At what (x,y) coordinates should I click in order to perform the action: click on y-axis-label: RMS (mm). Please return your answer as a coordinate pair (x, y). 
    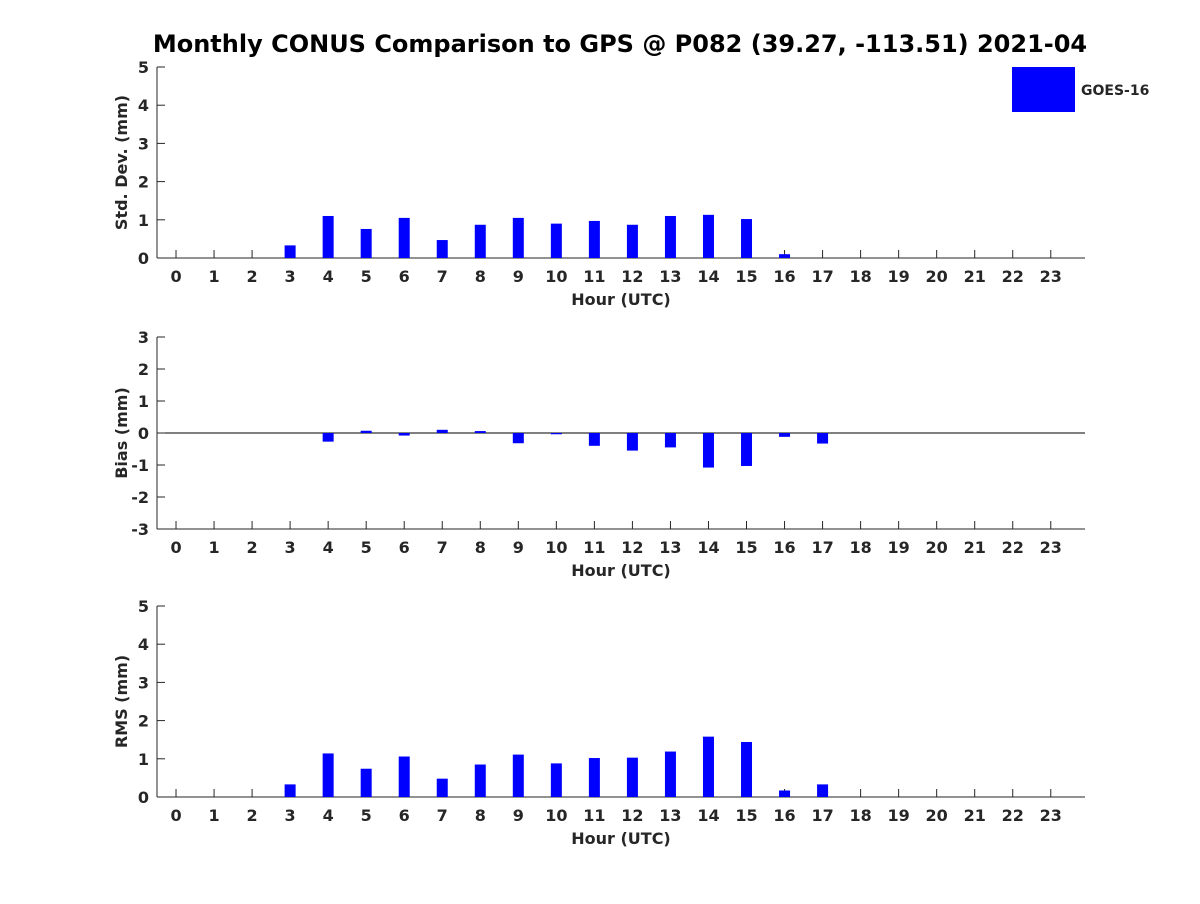
    Looking at the image, I should click on (121, 701).